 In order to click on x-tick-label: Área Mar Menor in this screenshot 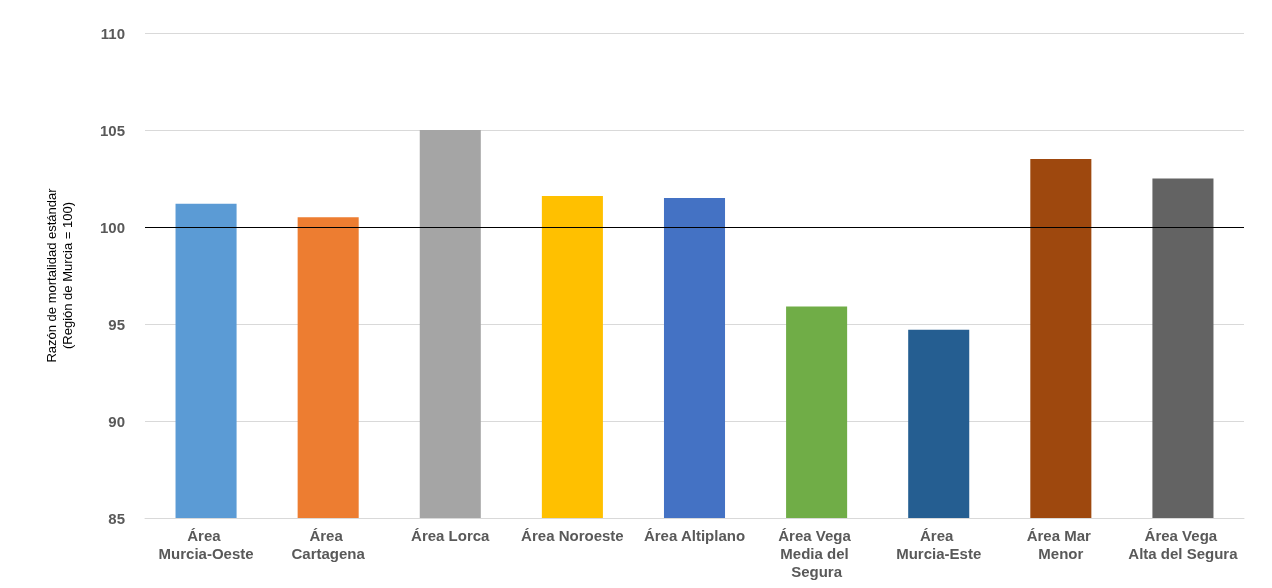, I will do `click(1061, 544)`.